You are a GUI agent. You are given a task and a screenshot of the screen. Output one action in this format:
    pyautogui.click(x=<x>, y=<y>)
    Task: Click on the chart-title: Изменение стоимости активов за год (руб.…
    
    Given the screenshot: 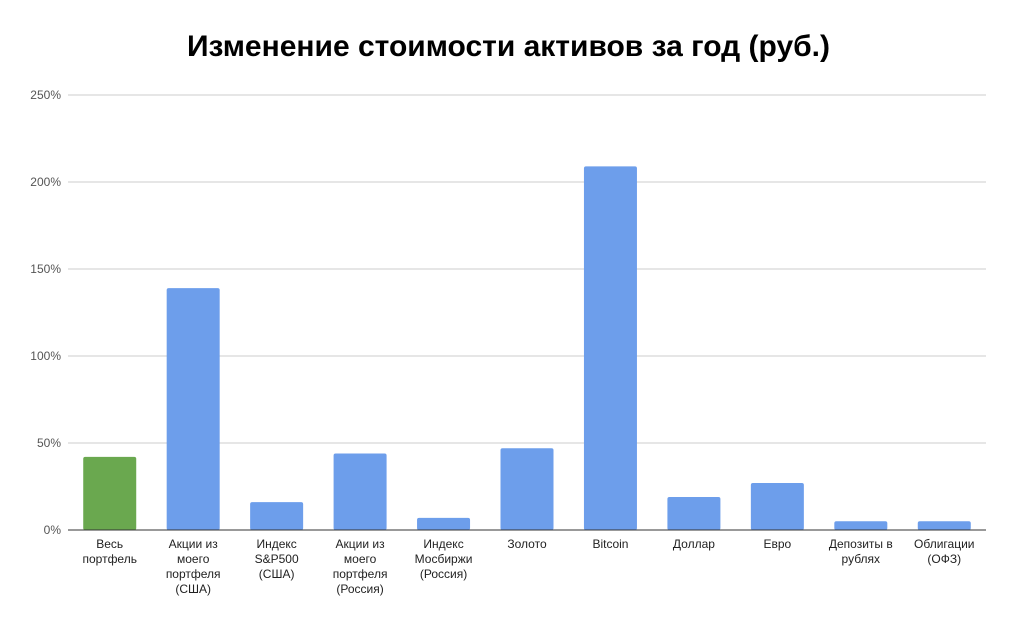 What is the action you would take?
    pyautogui.click(x=508, y=46)
    